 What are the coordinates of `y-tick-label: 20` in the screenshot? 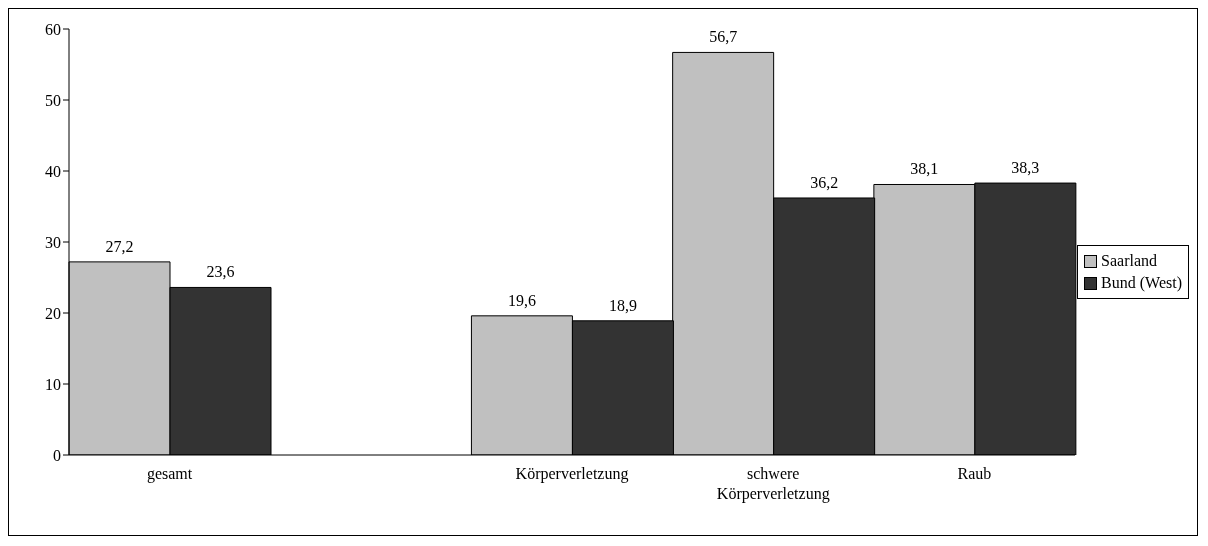 It's located at (53, 313).